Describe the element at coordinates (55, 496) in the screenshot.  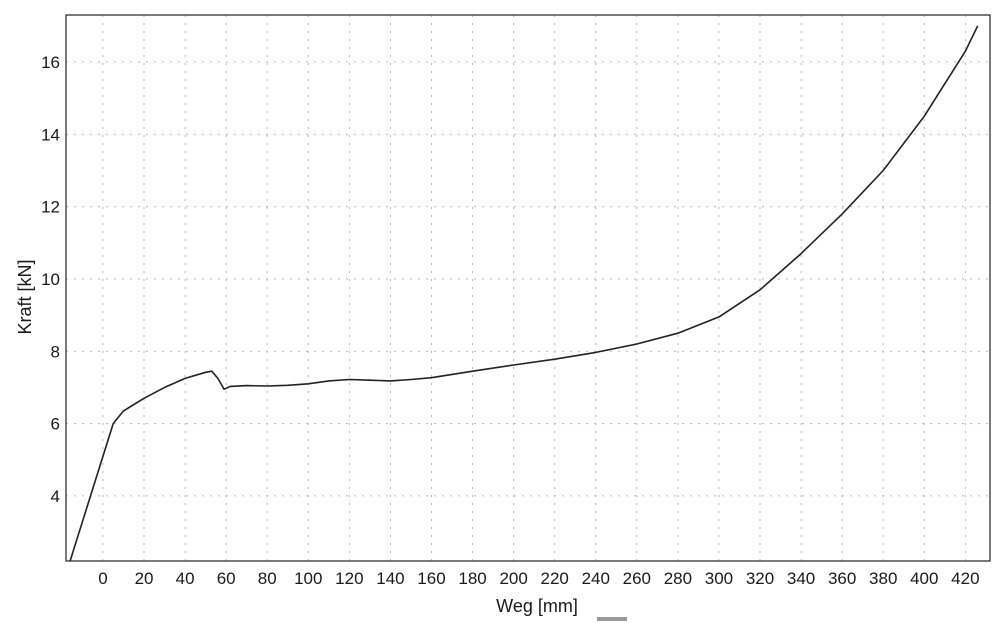
I see `y-tick-label: 4` at that location.